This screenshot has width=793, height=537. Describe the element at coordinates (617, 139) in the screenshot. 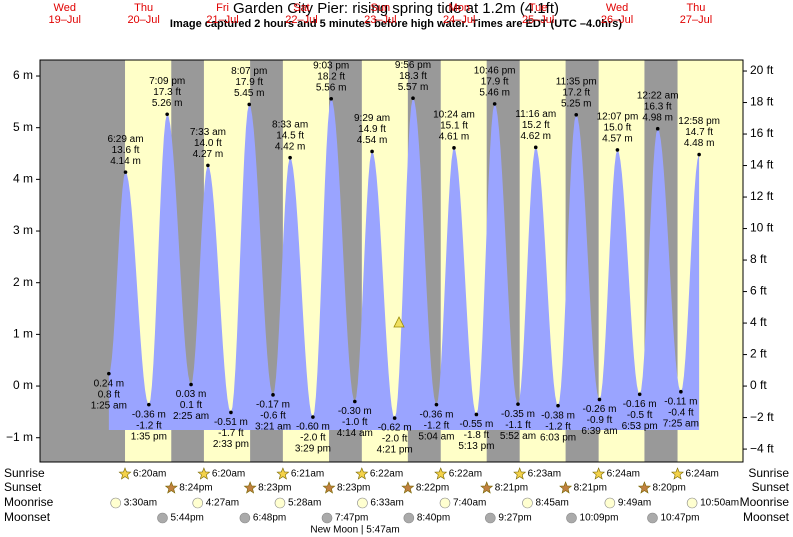

I see `tide-m: 4.57 m` at that location.